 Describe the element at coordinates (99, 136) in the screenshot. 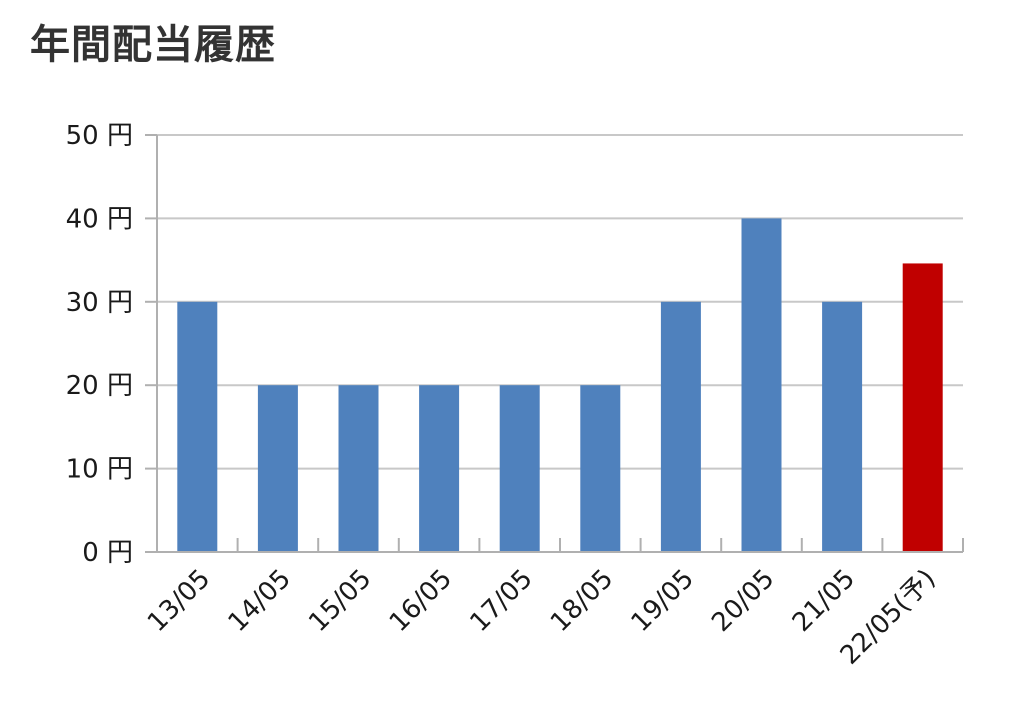

I see `y-tick-label: 50 円` at that location.